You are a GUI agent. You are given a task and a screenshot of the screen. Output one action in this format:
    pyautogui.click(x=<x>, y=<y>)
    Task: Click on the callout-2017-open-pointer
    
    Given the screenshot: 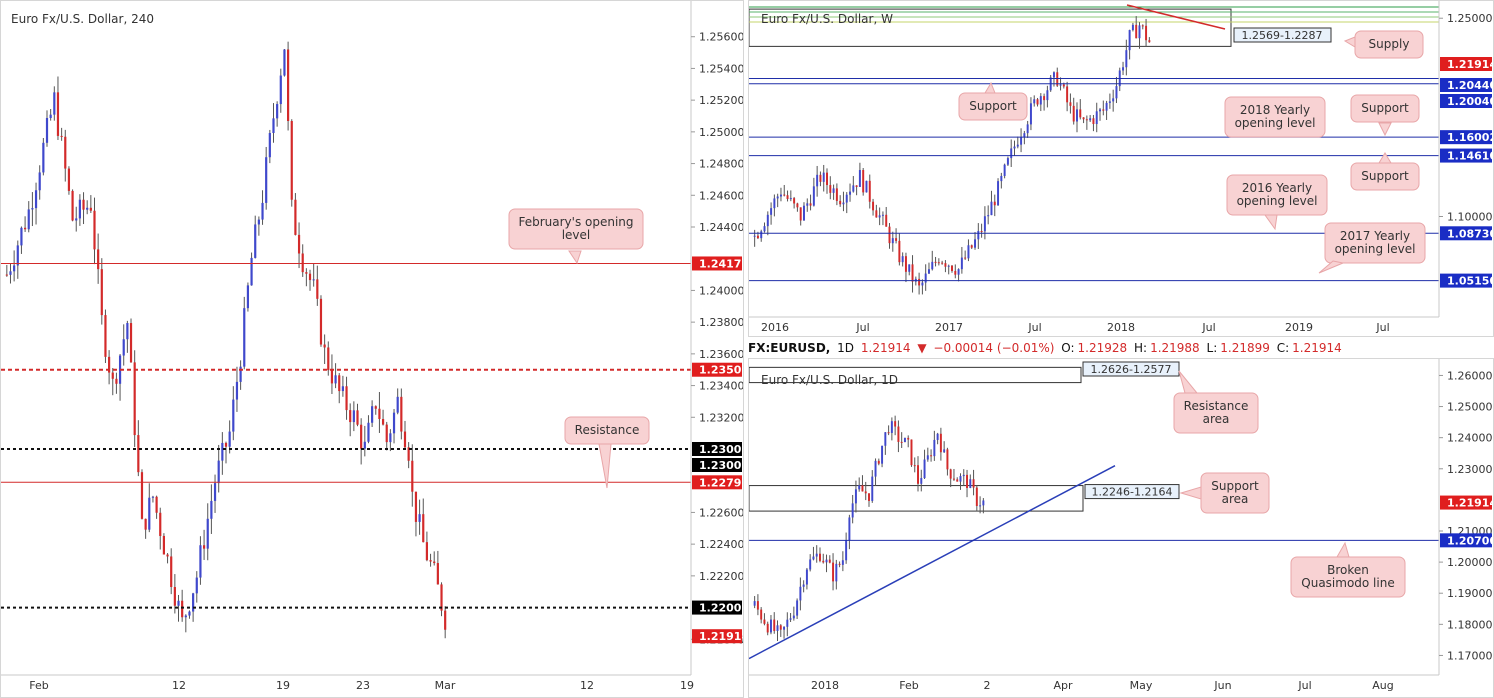 What is the action you would take?
    pyautogui.click(x=1331, y=267)
    